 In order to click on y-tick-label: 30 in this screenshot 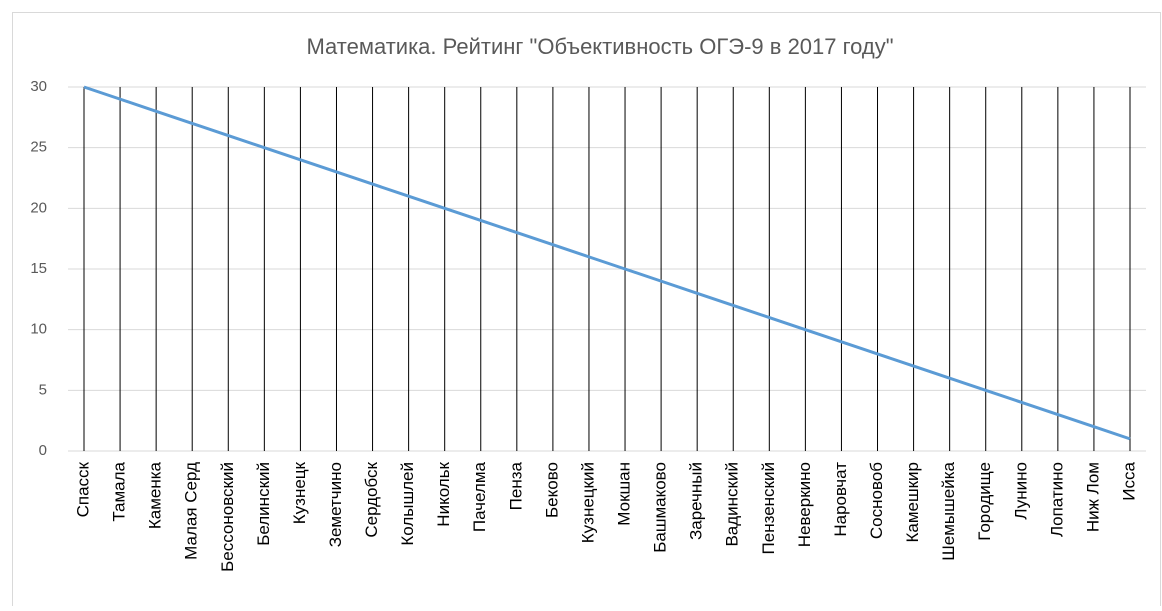, I will do `click(38, 86)`.